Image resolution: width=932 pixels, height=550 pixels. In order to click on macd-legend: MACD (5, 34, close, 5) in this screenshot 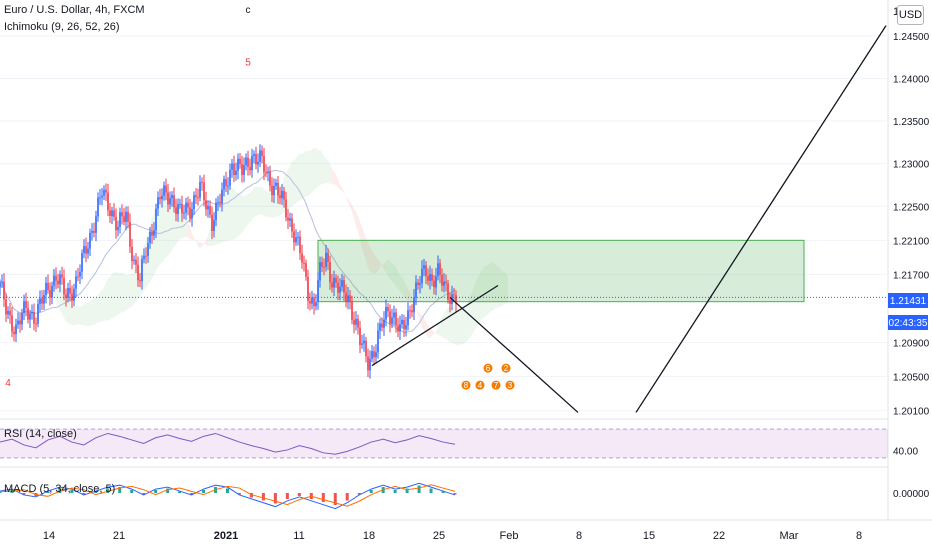, I will do `click(59, 489)`.